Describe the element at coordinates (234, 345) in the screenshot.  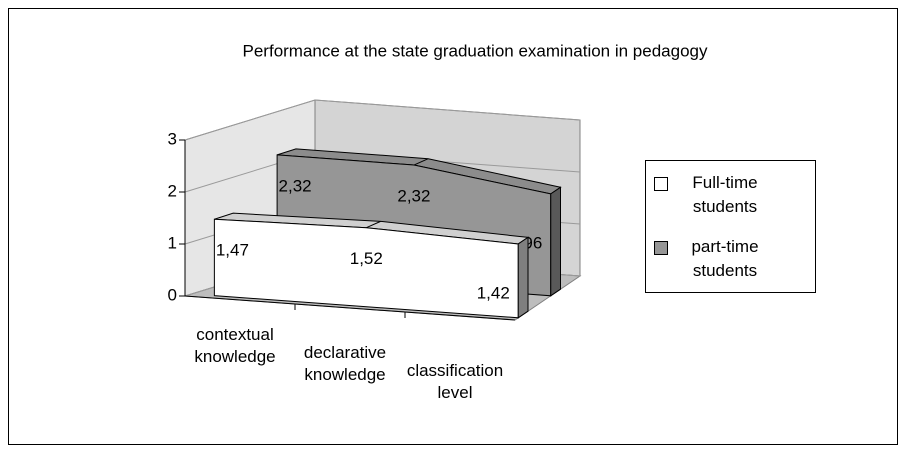
I see `x-tick-label: contextual knowledge` at that location.